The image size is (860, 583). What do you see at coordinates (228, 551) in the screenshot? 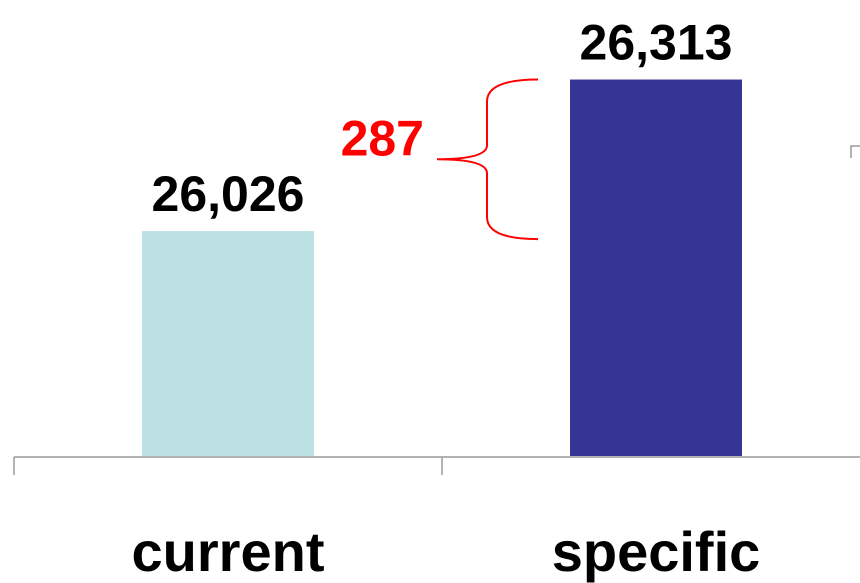
I see `category-label-current: current` at bounding box center [228, 551].